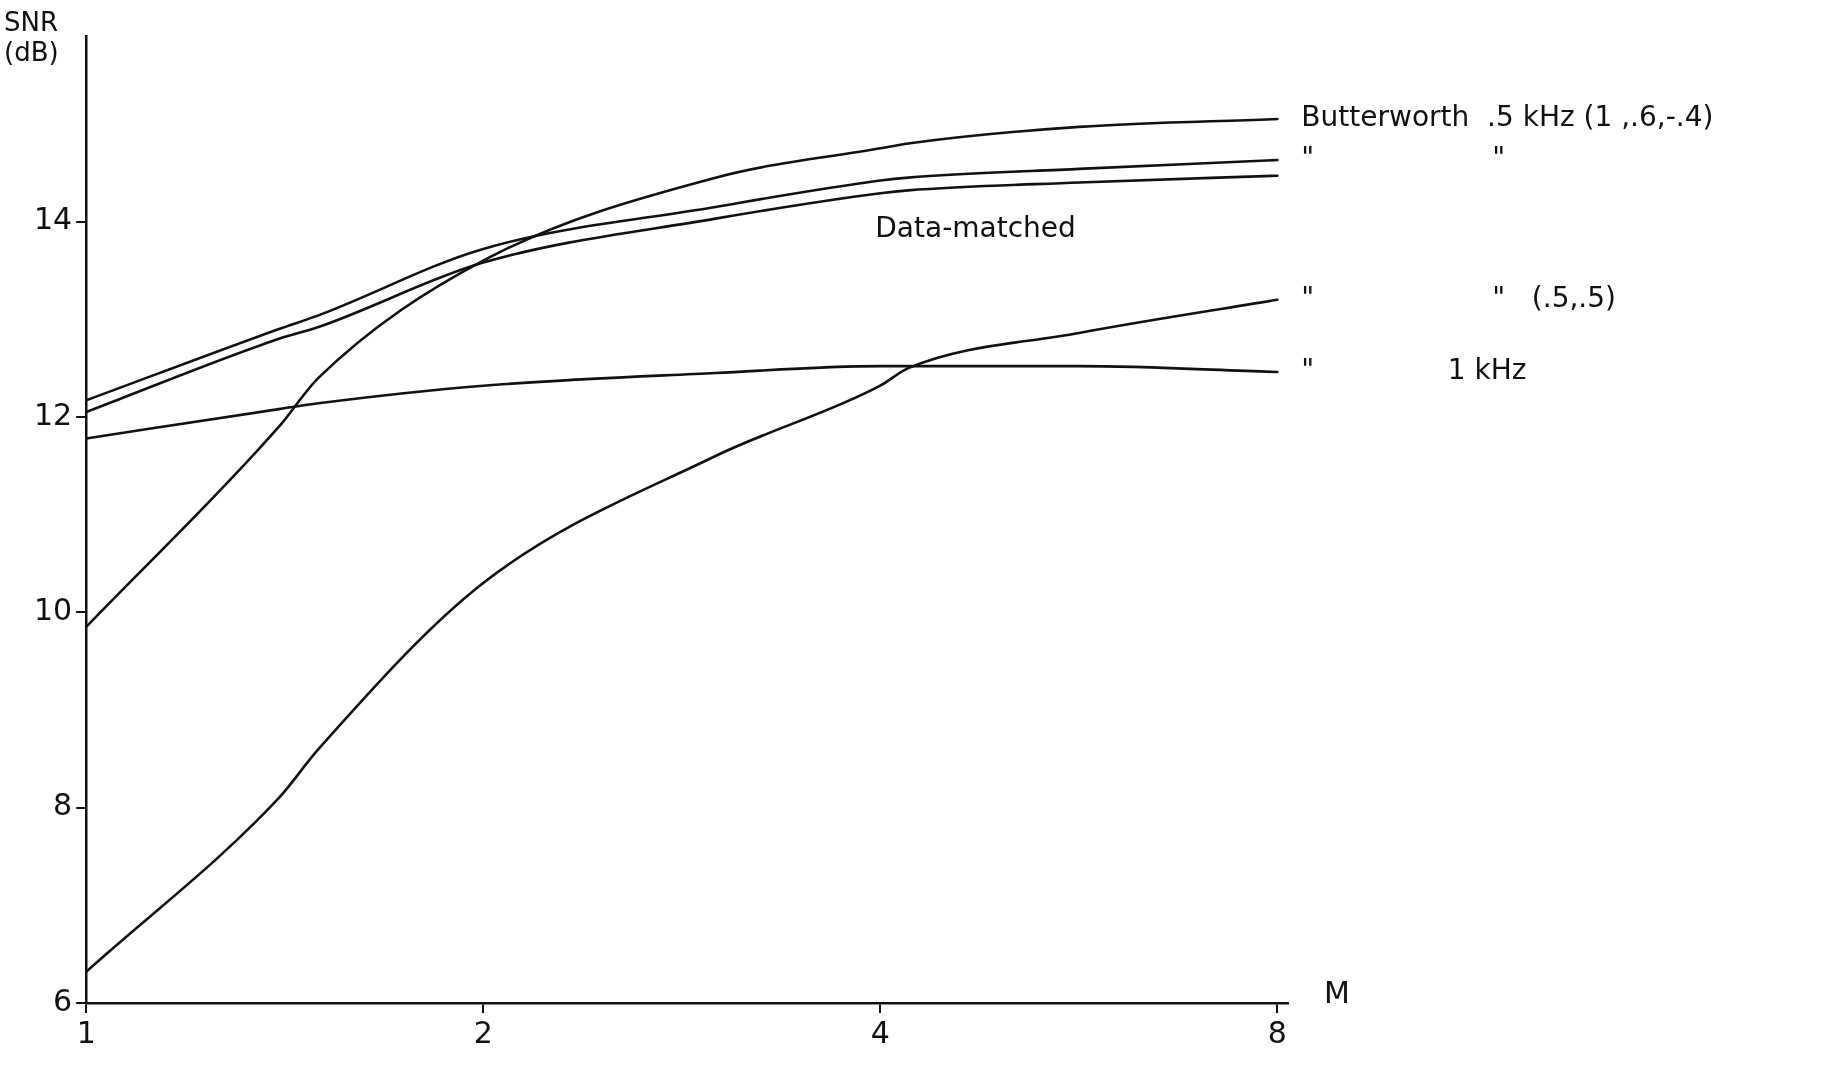 The image size is (1848, 1067). What do you see at coordinates (1459, 298) in the screenshot?
I see `series-label: " " (.5,.5)` at bounding box center [1459, 298].